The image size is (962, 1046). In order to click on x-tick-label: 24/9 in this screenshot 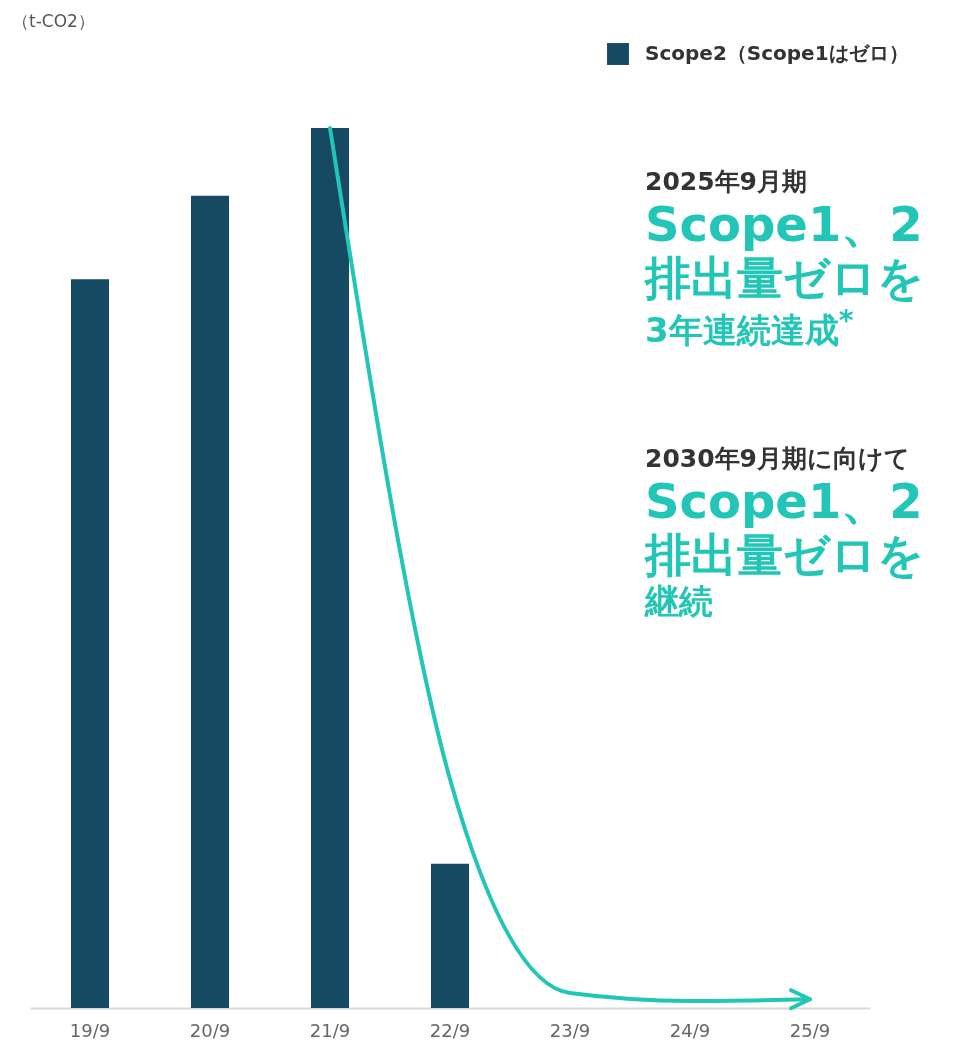, I will do `click(690, 1030)`.